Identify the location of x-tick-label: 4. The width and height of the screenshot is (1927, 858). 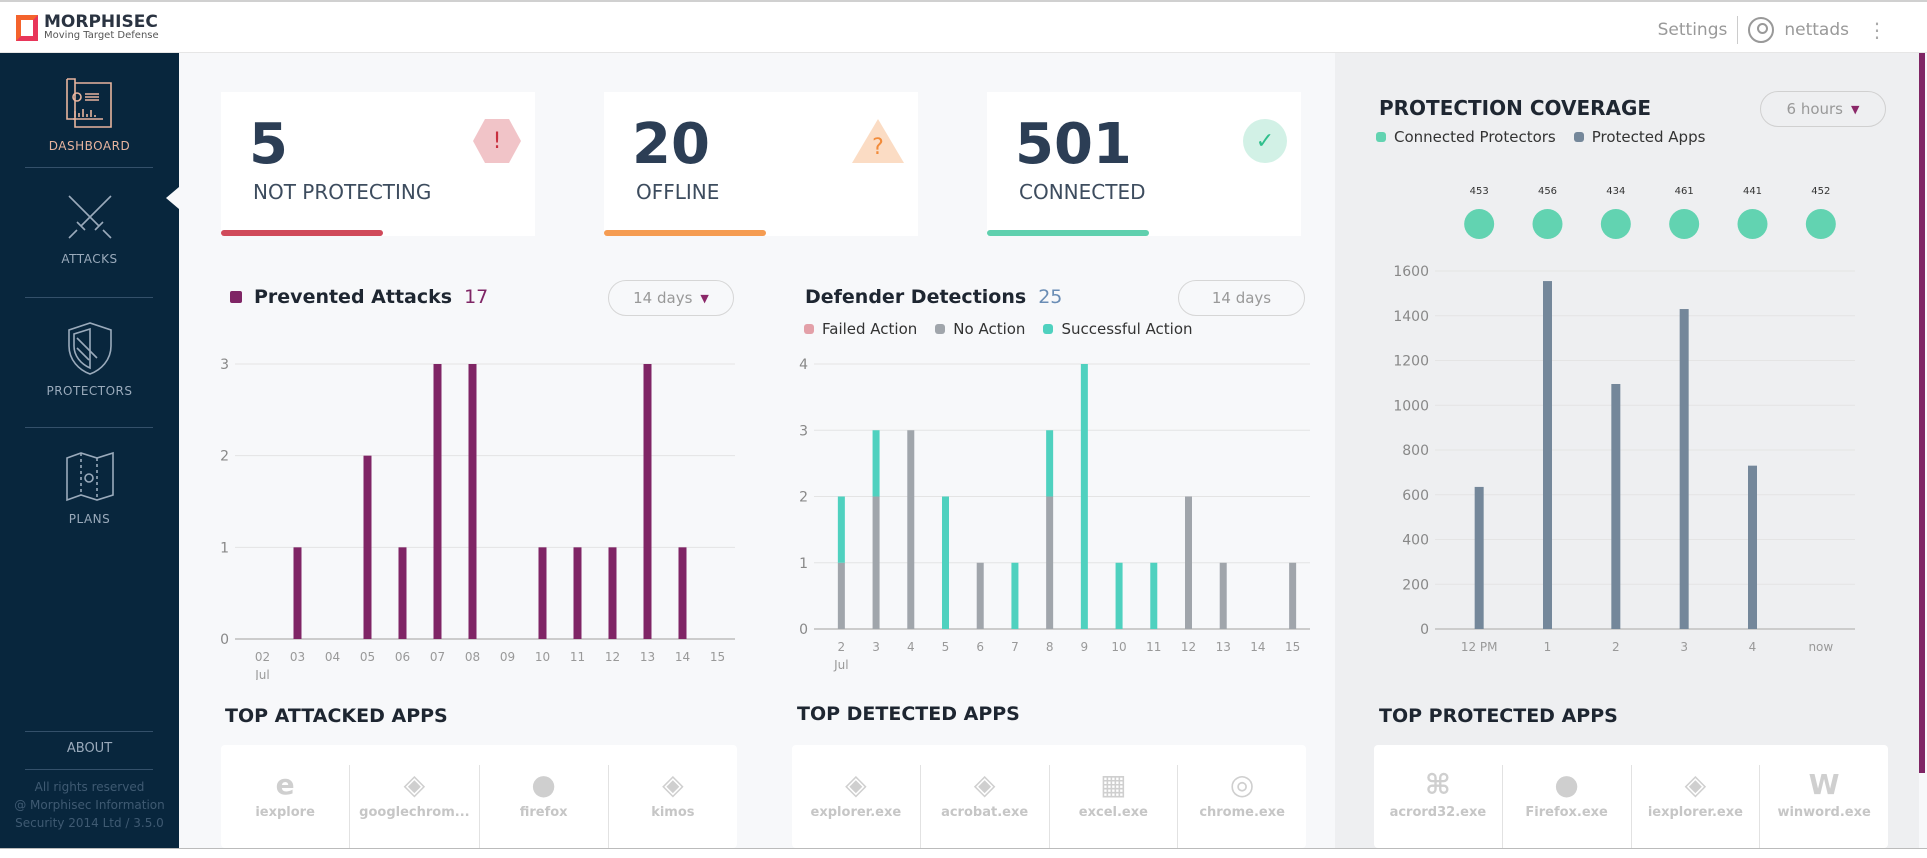
(1753, 647).